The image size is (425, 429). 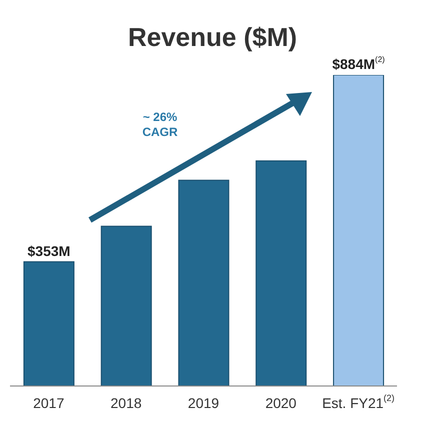 I want to click on x-tick-label: Est. FY21$^{(2)}$, so click(x=358, y=402).